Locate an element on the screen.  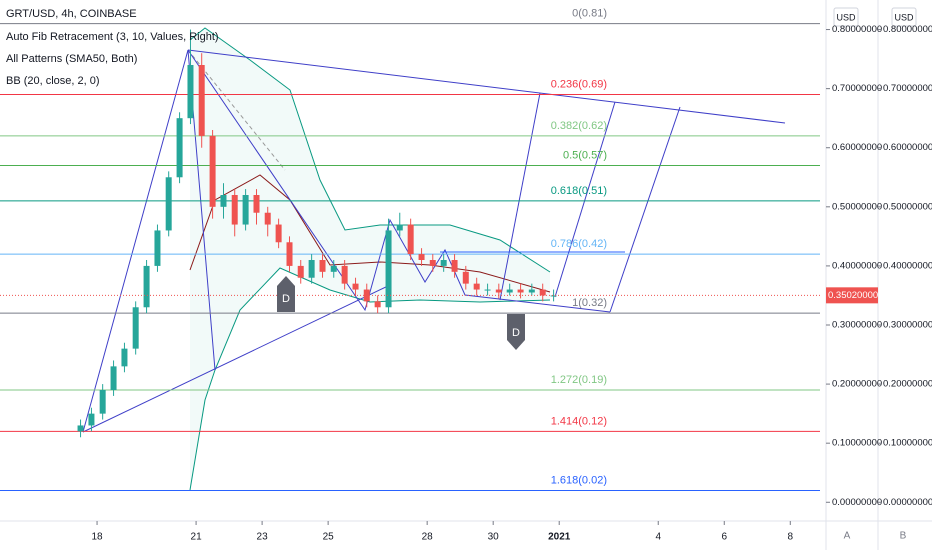
x-tick-label: 2021 is located at coordinates (559, 537).